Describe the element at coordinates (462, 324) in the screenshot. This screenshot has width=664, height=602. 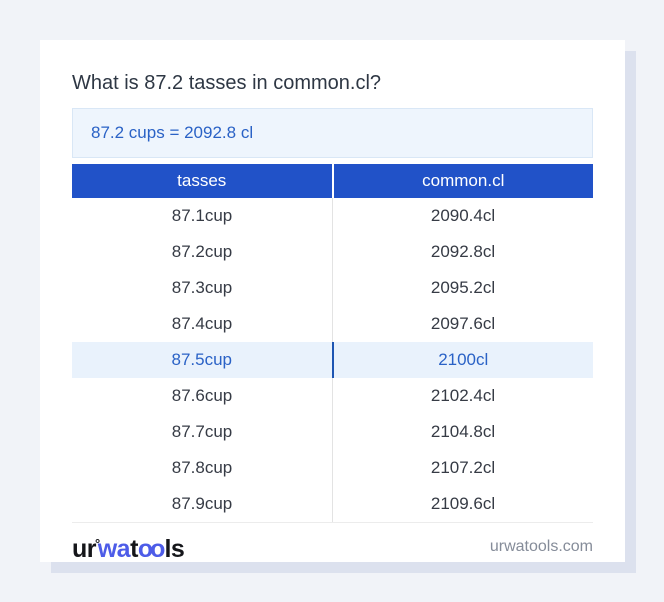
I see `table-cell: 2097.6cl` at that location.